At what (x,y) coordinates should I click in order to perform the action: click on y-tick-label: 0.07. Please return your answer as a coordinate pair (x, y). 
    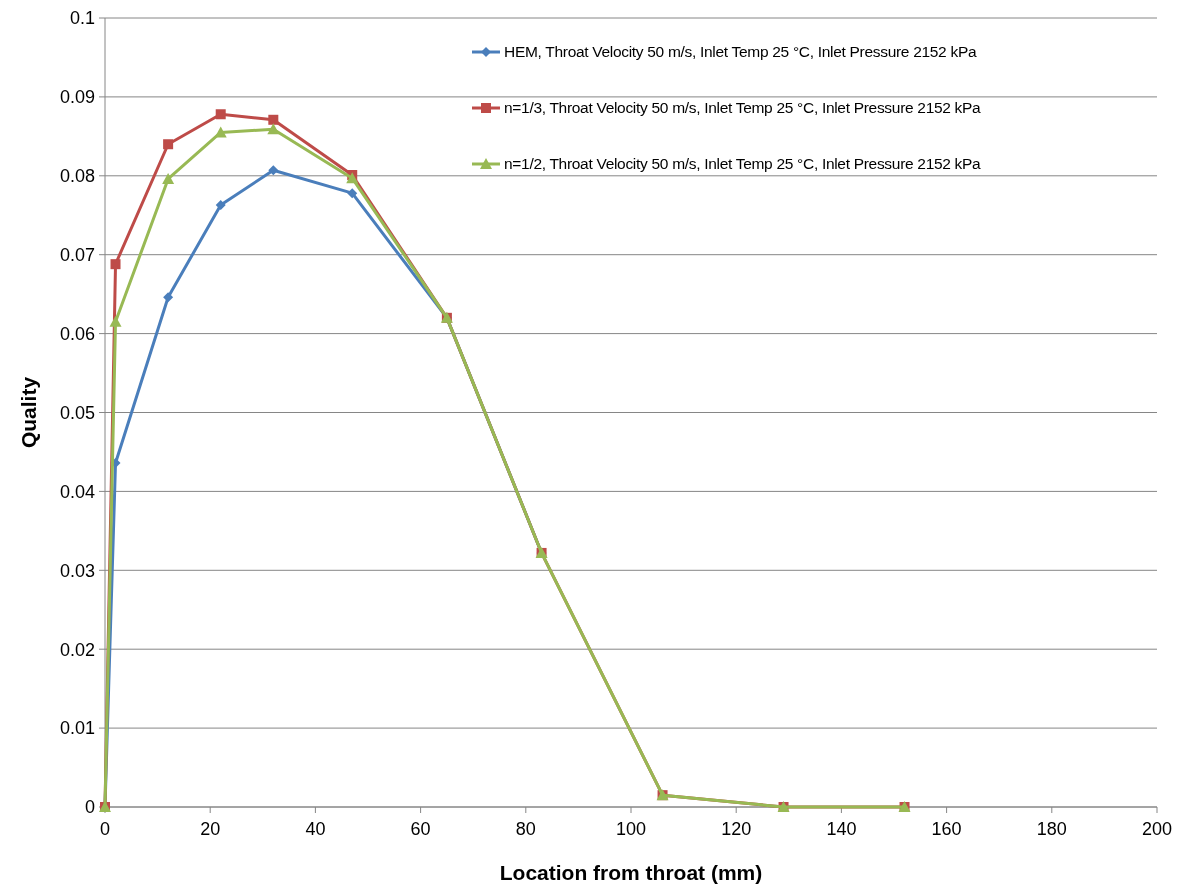
    Looking at the image, I should click on (77, 255).